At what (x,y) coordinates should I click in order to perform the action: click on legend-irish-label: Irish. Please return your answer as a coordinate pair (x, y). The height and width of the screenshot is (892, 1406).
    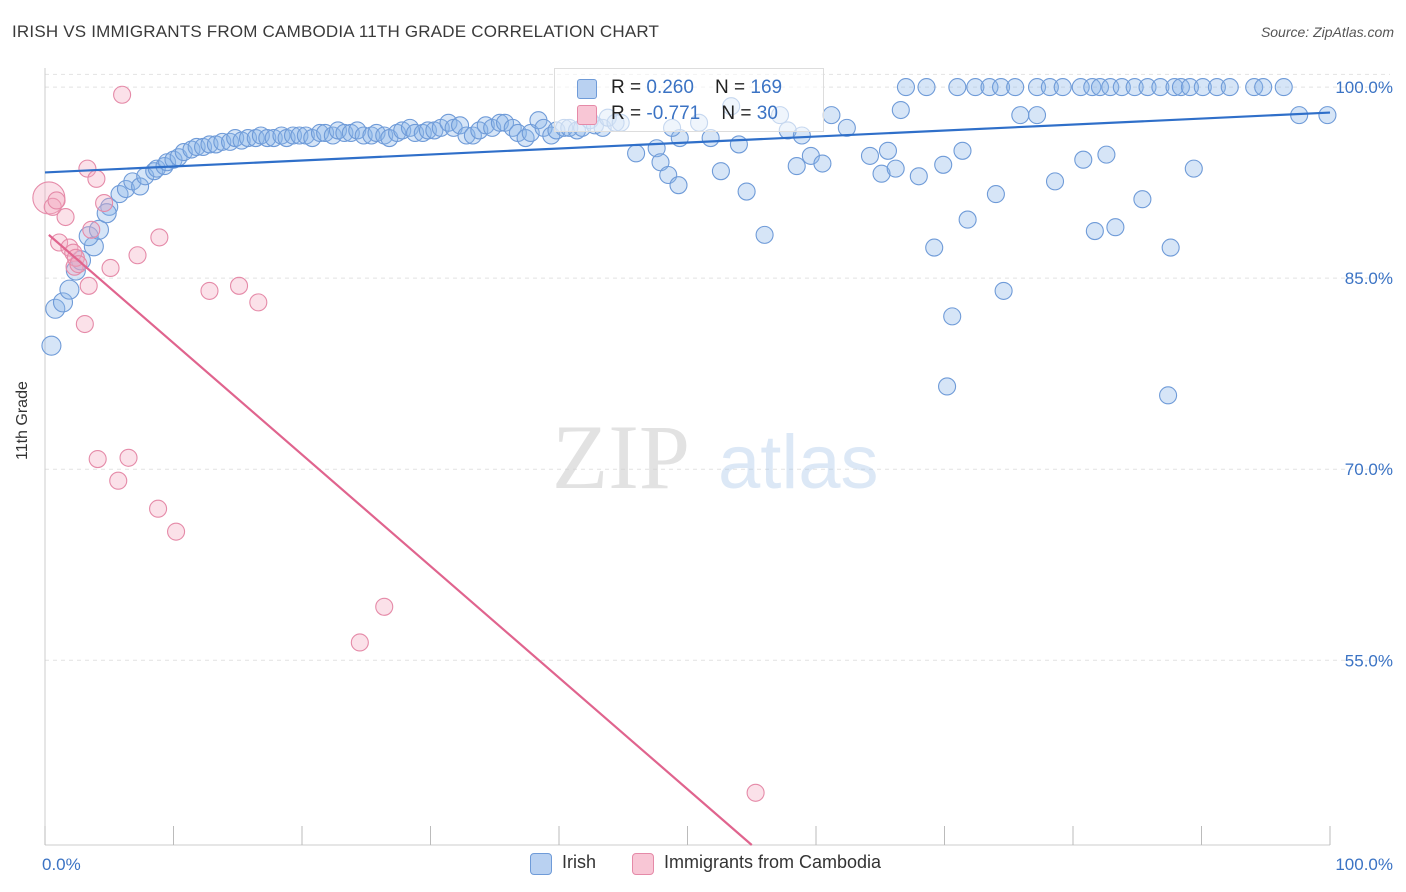
    Looking at the image, I should click on (579, 862).